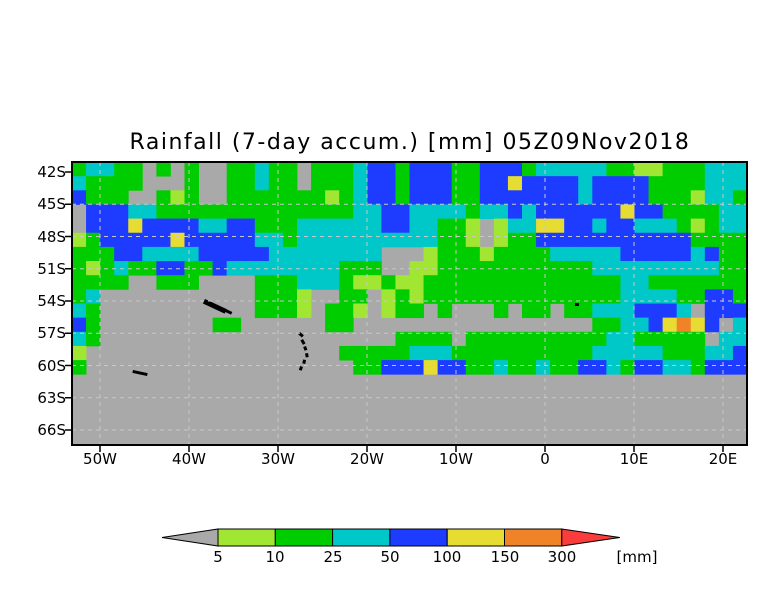 The height and width of the screenshot is (612, 784). I want to click on x-axis-label: 10W, so click(456, 459).